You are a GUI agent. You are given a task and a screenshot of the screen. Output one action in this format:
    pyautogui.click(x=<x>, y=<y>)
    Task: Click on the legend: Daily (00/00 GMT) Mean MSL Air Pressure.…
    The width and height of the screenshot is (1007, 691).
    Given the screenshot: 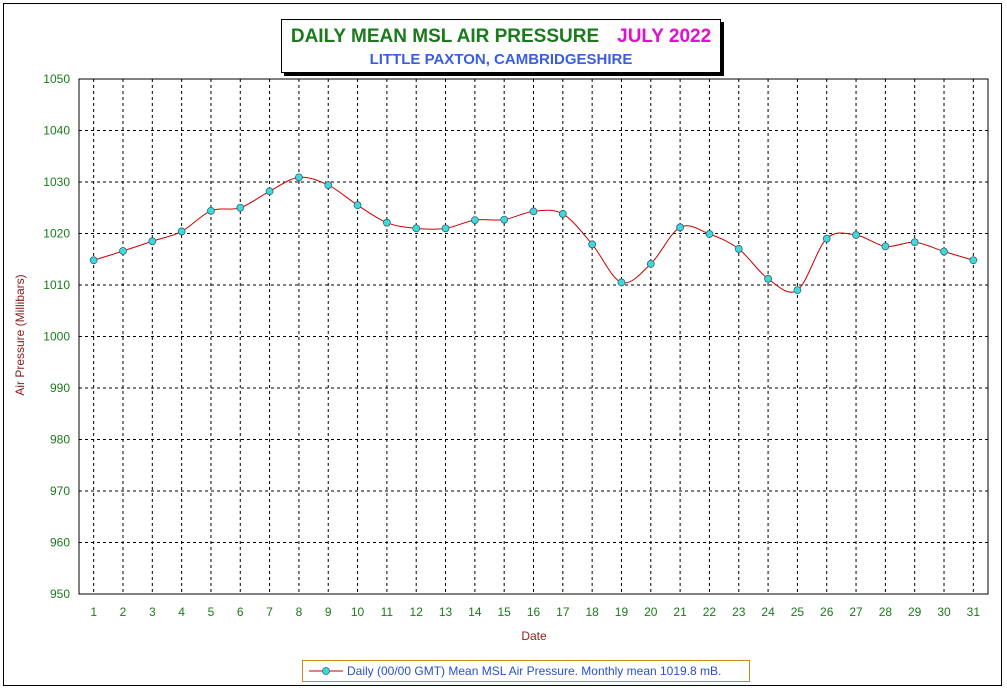 What is the action you would take?
    pyautogui.click(x=526, y=671)
    